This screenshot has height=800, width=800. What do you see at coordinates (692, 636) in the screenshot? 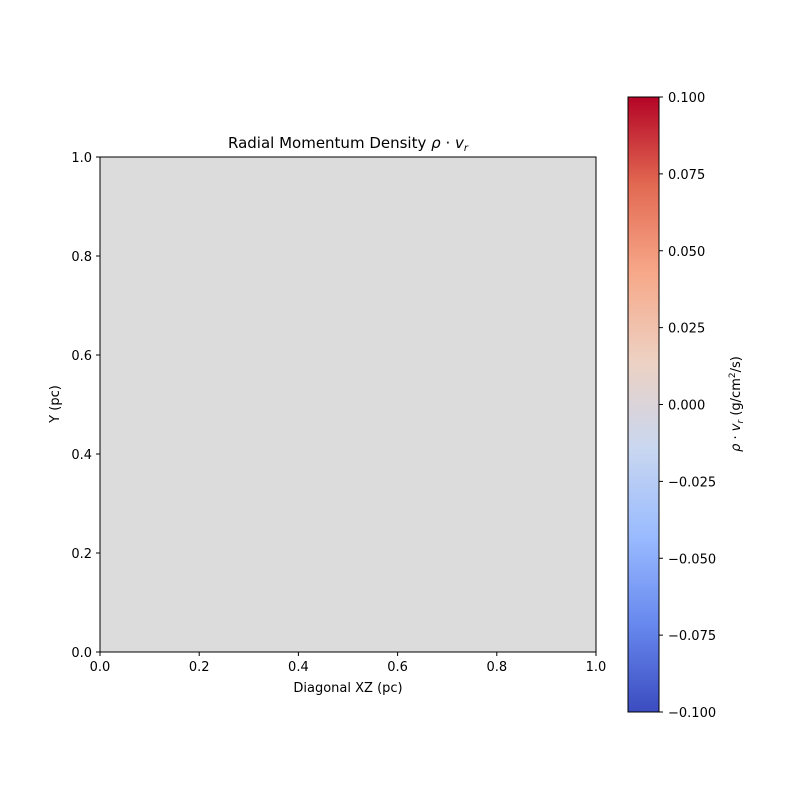
I see `colorbar-tick-label: −0.075` at bounding box center [692, 636].